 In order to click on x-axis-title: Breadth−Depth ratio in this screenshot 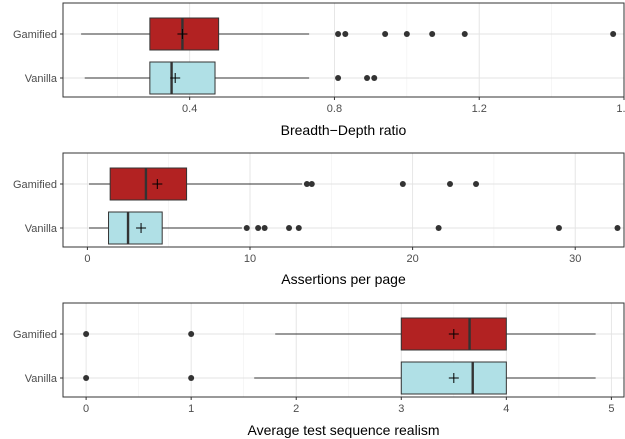, I will do `click(344, 130)`.